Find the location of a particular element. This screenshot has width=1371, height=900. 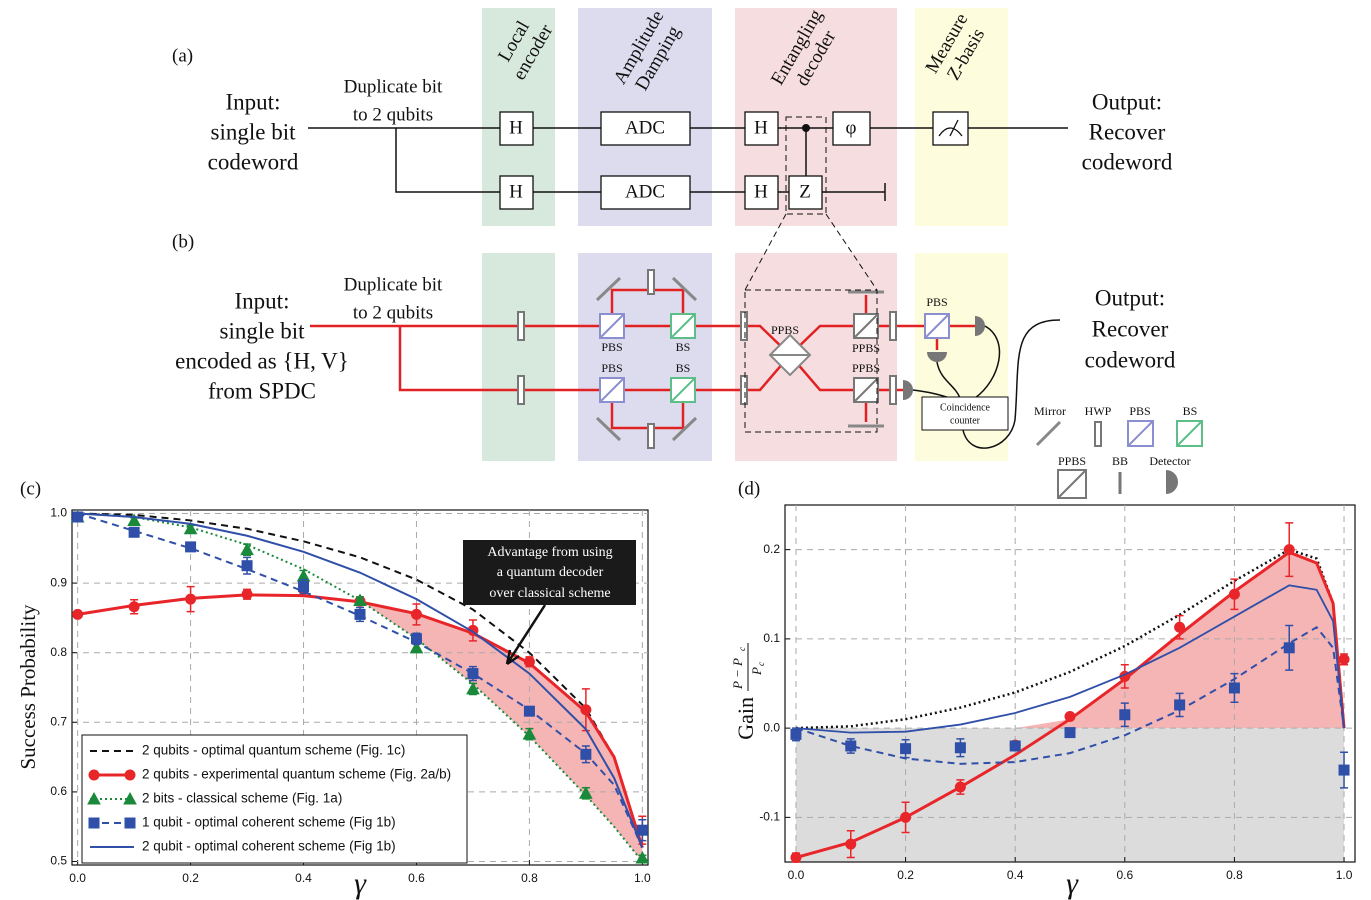

y-tick-label: 1.0 is located at coordinates (58, 513).